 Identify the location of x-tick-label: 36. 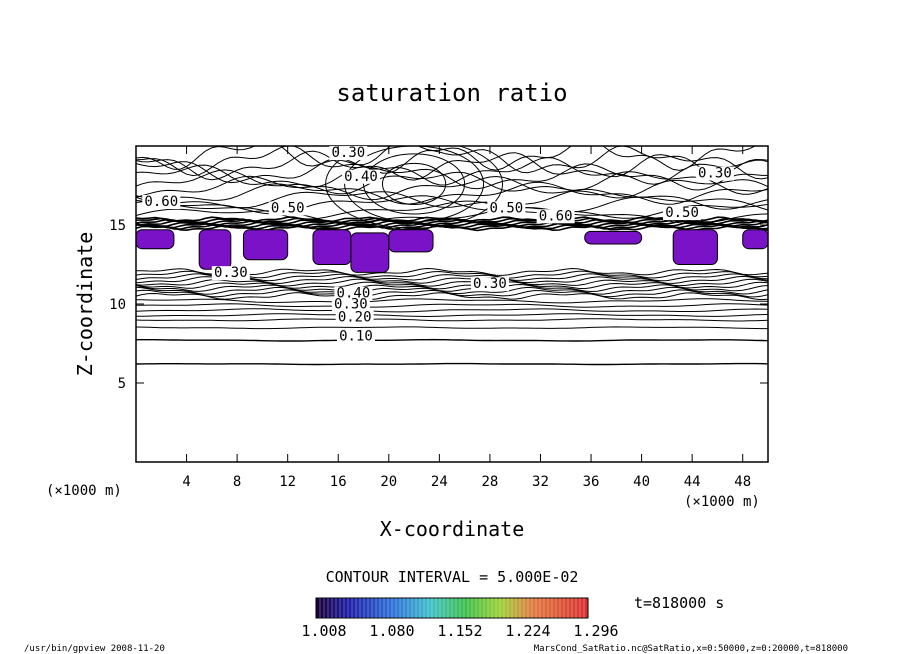
(591, 482).